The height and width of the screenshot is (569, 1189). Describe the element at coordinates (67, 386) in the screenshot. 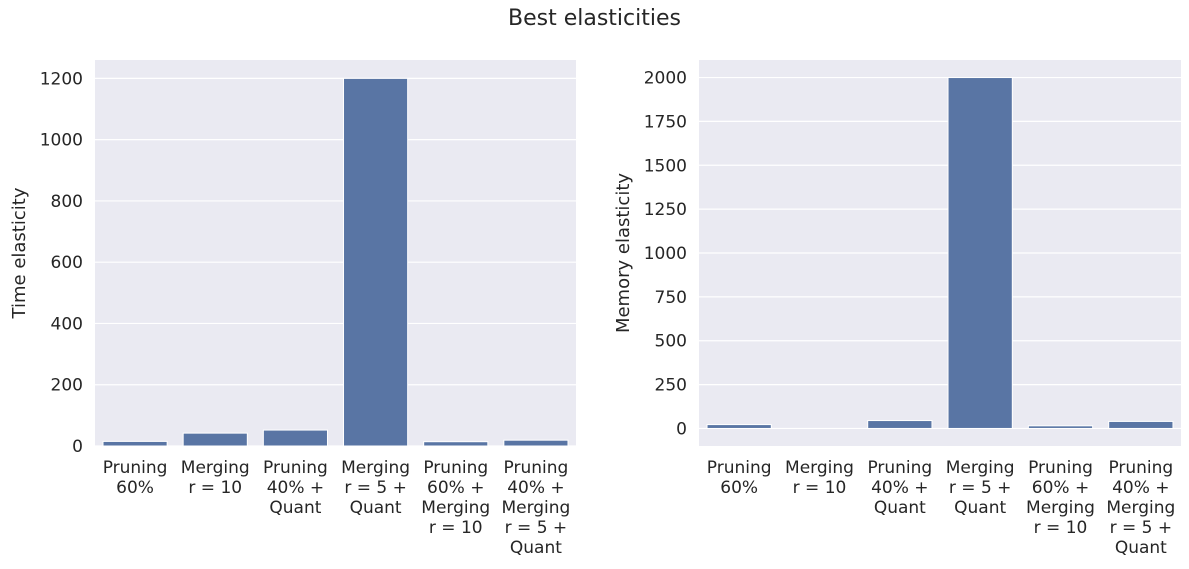

I see `y-tick-label: 200` at that location.